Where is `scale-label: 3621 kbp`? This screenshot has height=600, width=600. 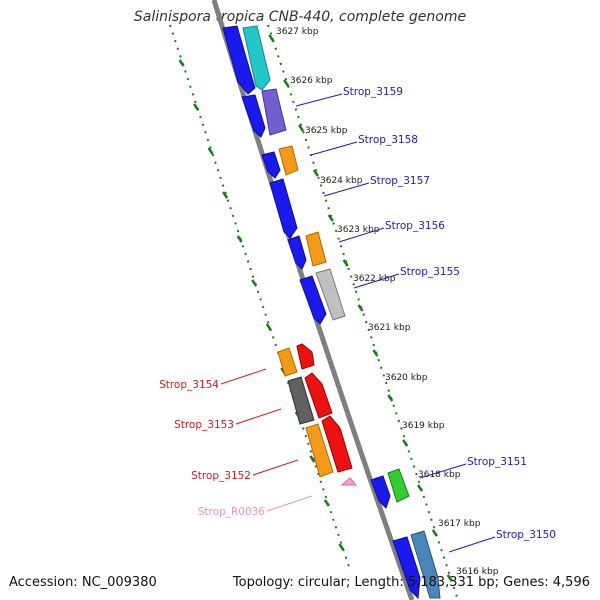 scale-label: 3621 kbp is located at coordinates (389, 328).